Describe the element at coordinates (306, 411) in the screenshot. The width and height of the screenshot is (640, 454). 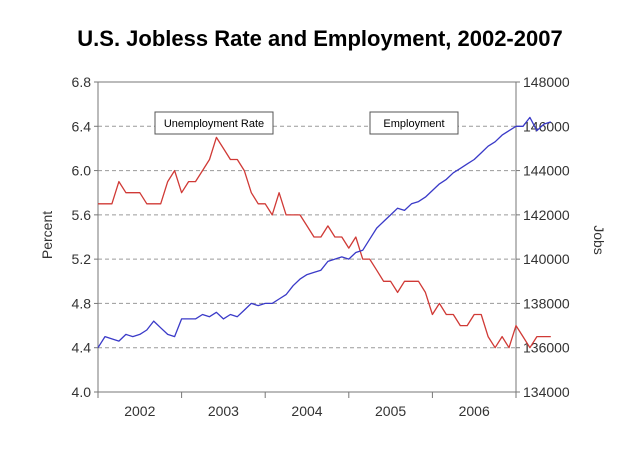
I see `x-tick-label: 2004` at that location.